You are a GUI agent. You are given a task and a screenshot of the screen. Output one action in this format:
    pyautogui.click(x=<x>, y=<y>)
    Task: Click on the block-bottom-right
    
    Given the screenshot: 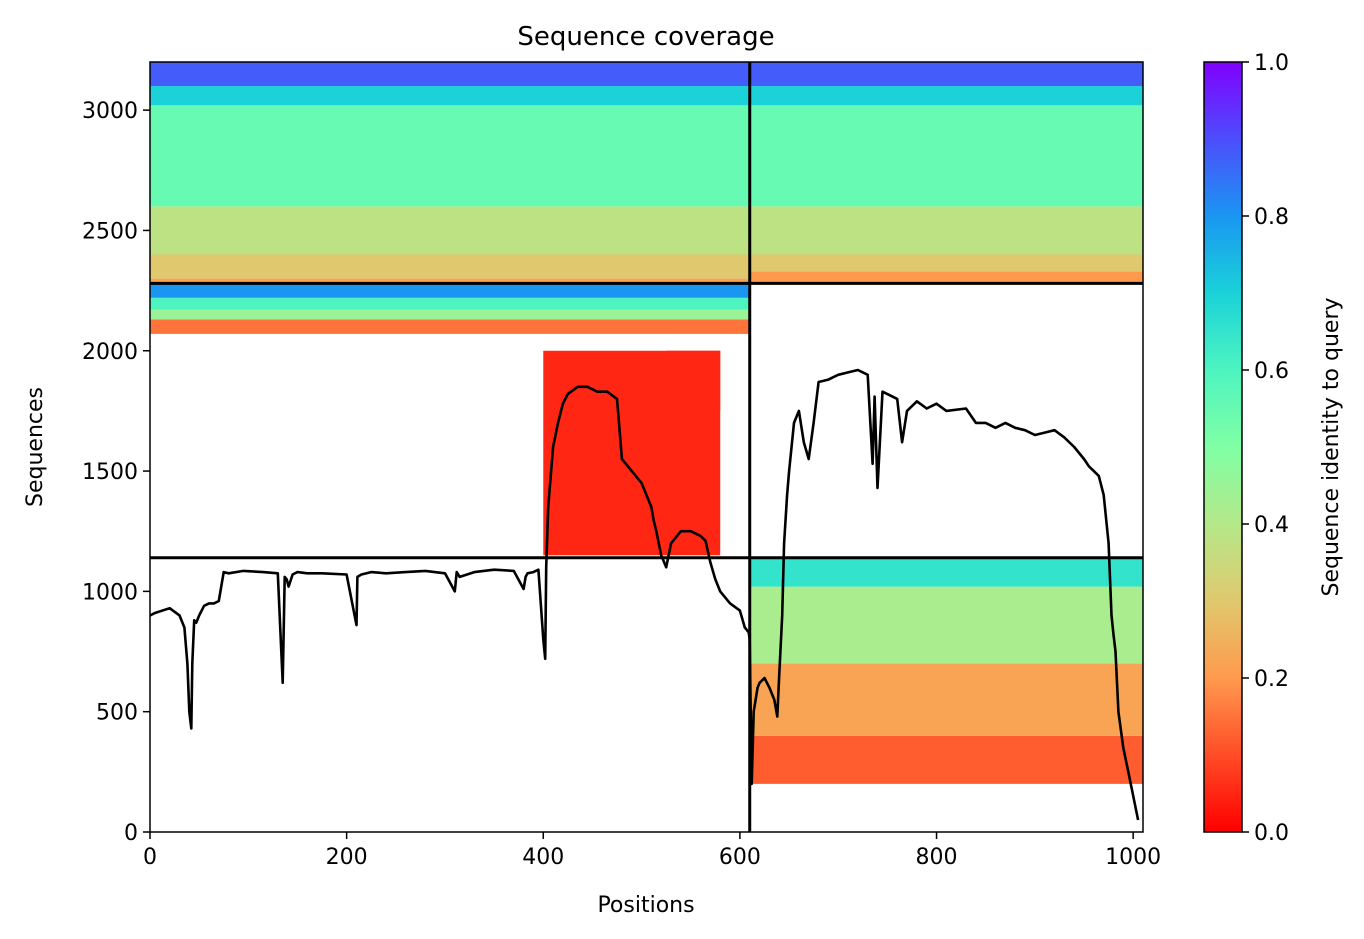 What is the action you would take?
    pyautogui.click(x=946, y=670)
    